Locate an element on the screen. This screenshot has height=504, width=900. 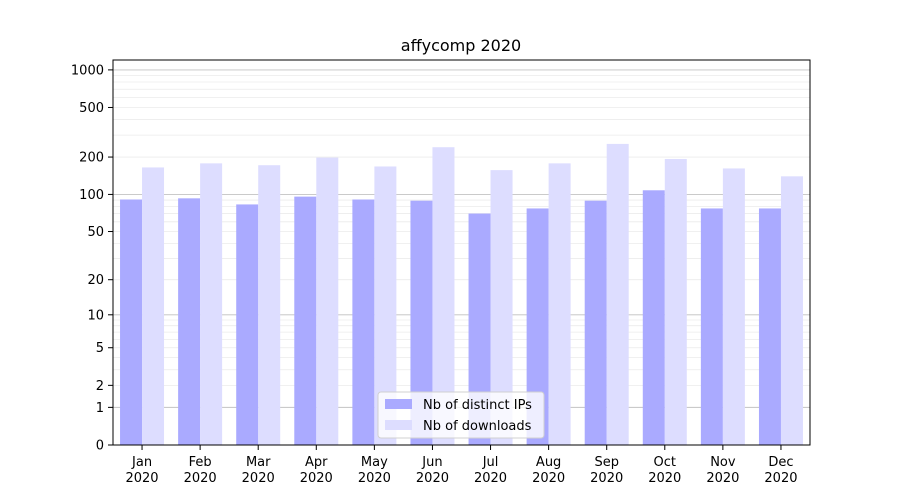
y-tick-label: 500 is located at coordinates (91, 108).